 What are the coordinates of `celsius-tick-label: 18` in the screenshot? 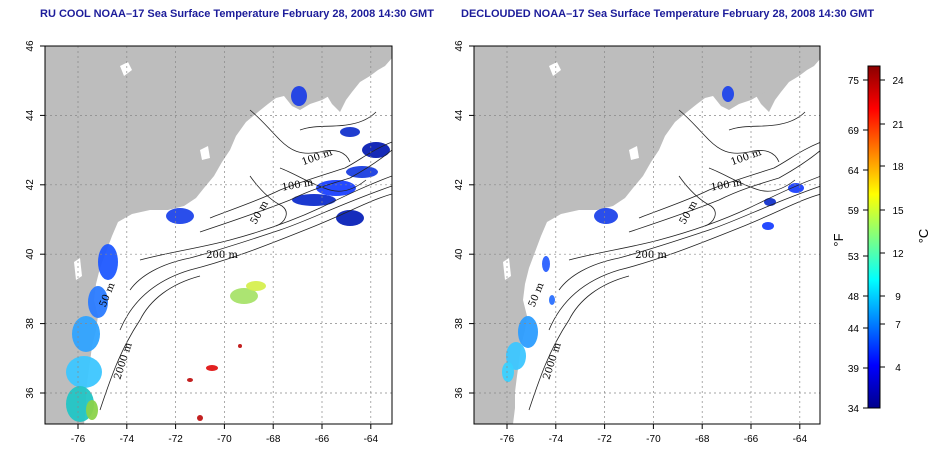 It's located at (898, 167).